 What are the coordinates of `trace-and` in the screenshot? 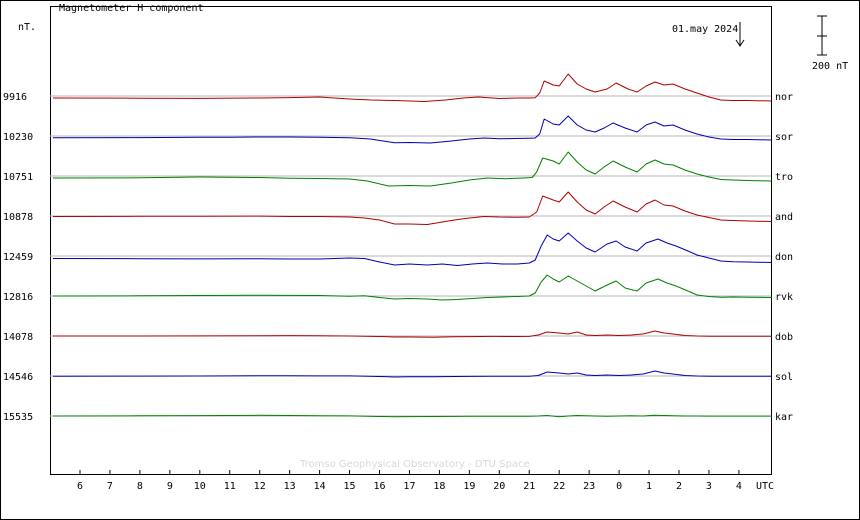 It's located at (412, 208).